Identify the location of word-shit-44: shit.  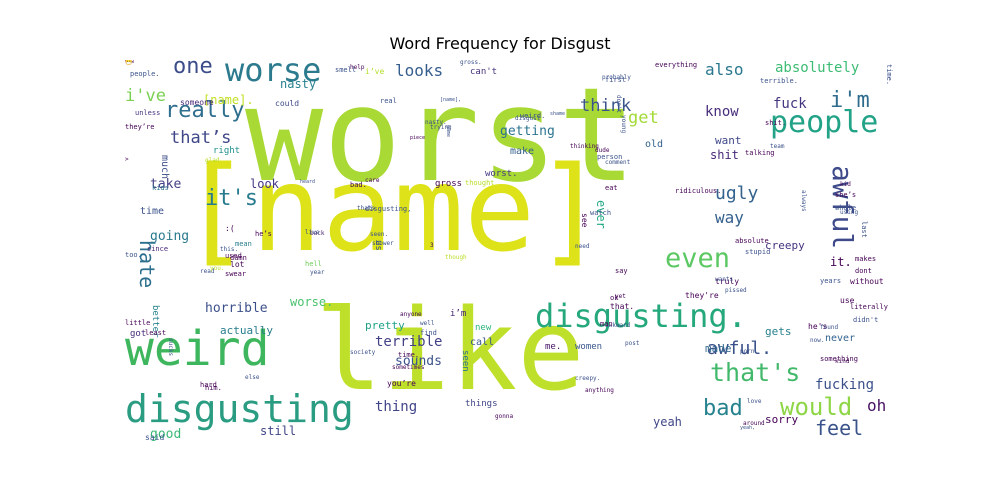
(724, 155).